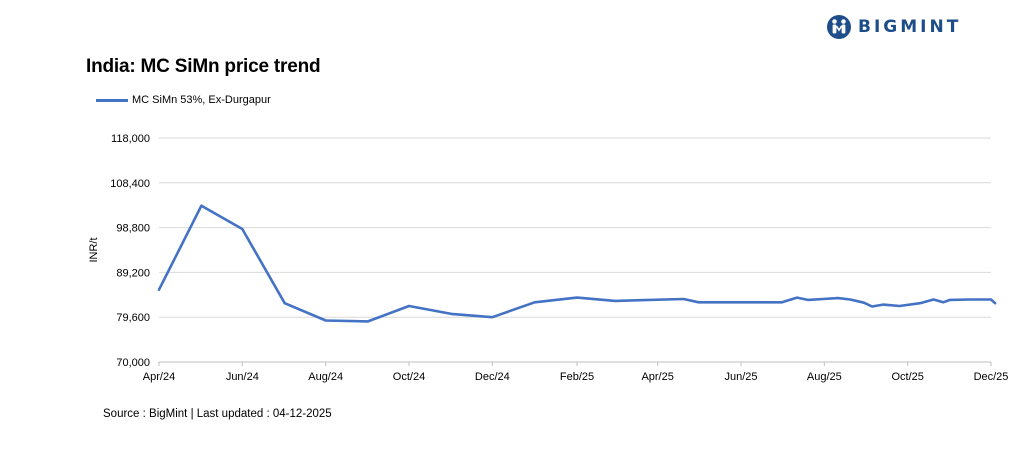 The image size is (1029, 463). What do you see at coordinates (824, 377) in the screenshot?
I see `x-tick-label: Aug/25` at bounding box center [824, 377].